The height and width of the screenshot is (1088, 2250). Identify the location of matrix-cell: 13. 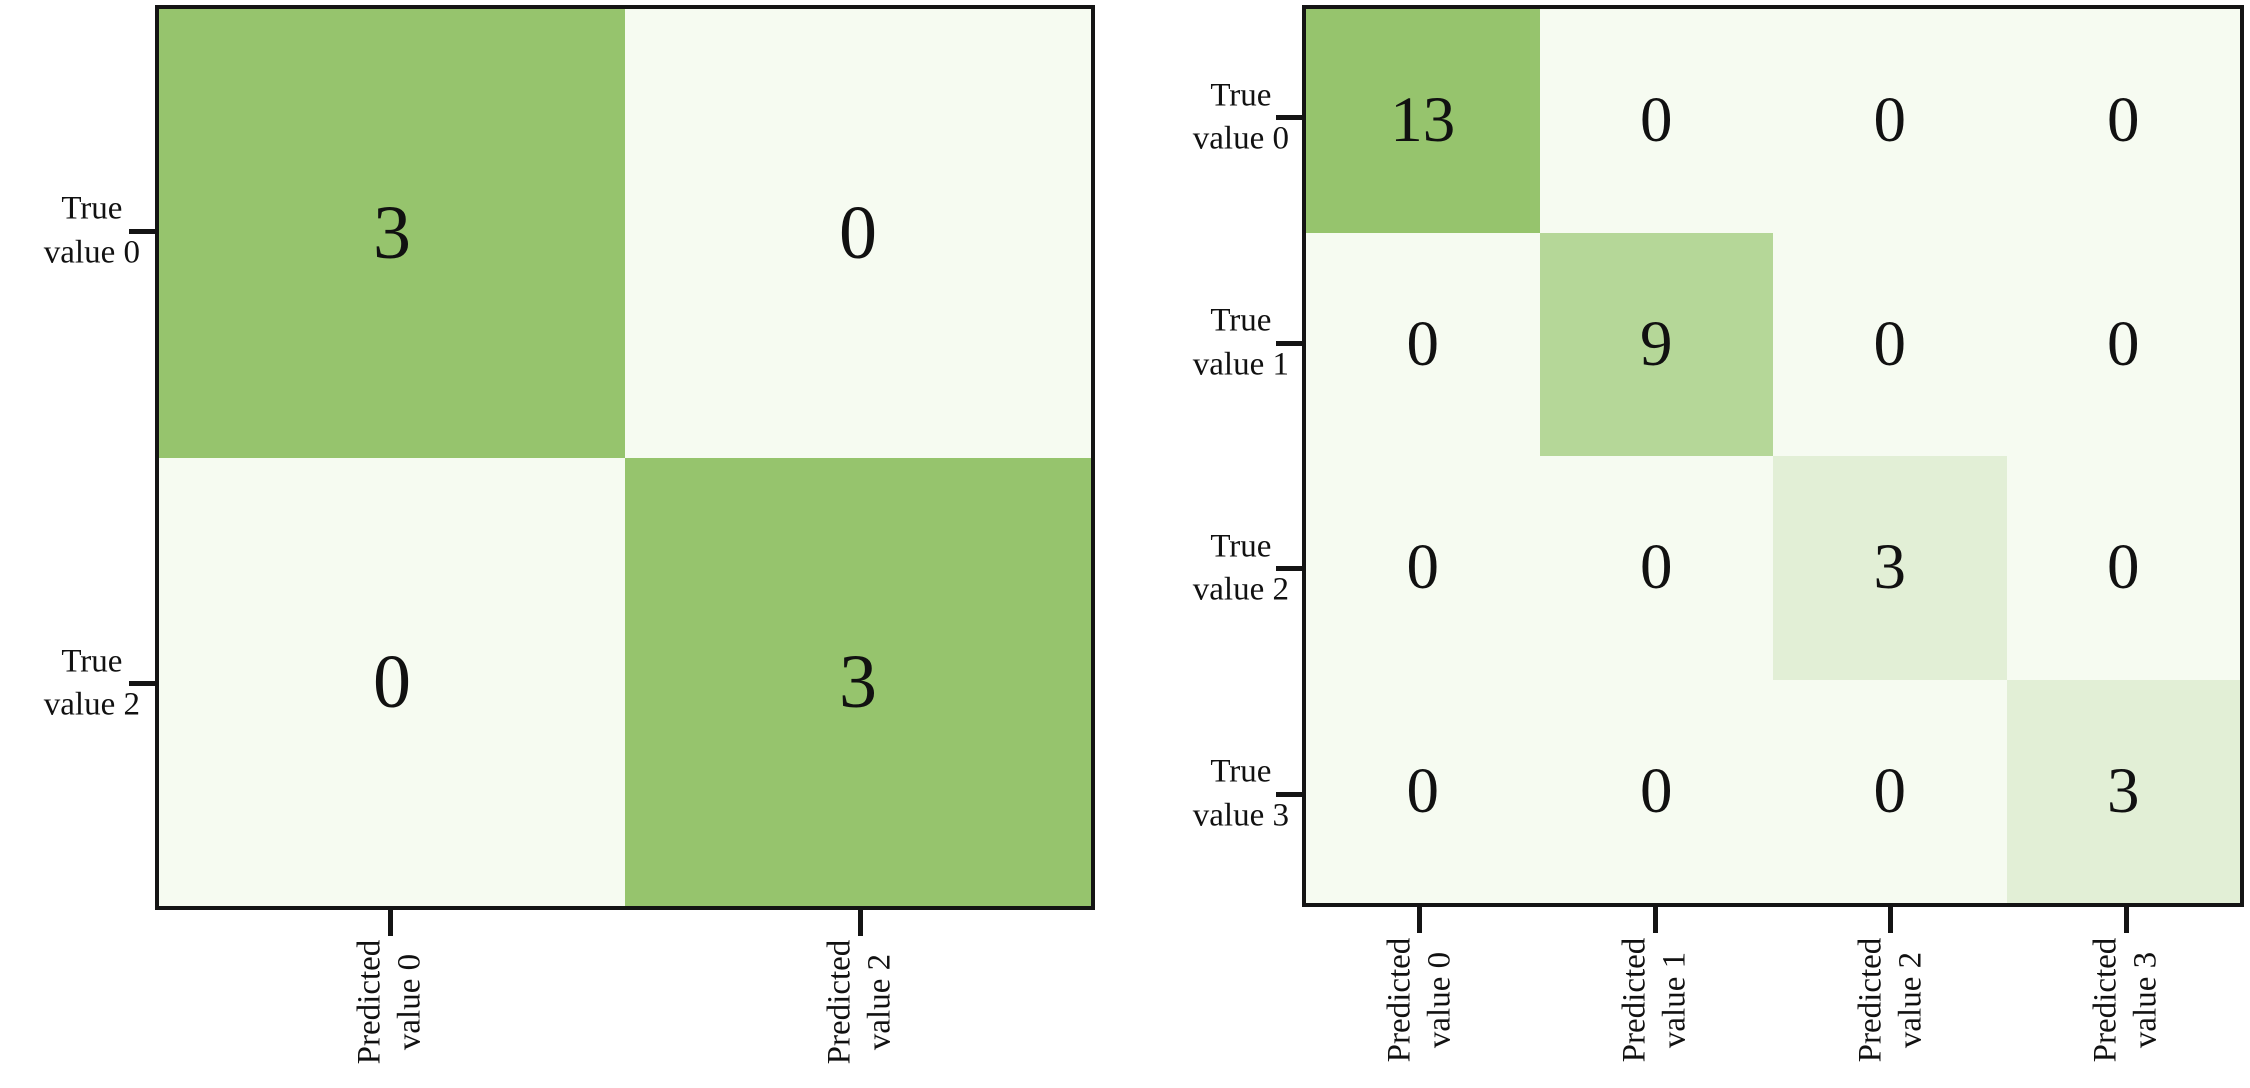
(1423, 121).